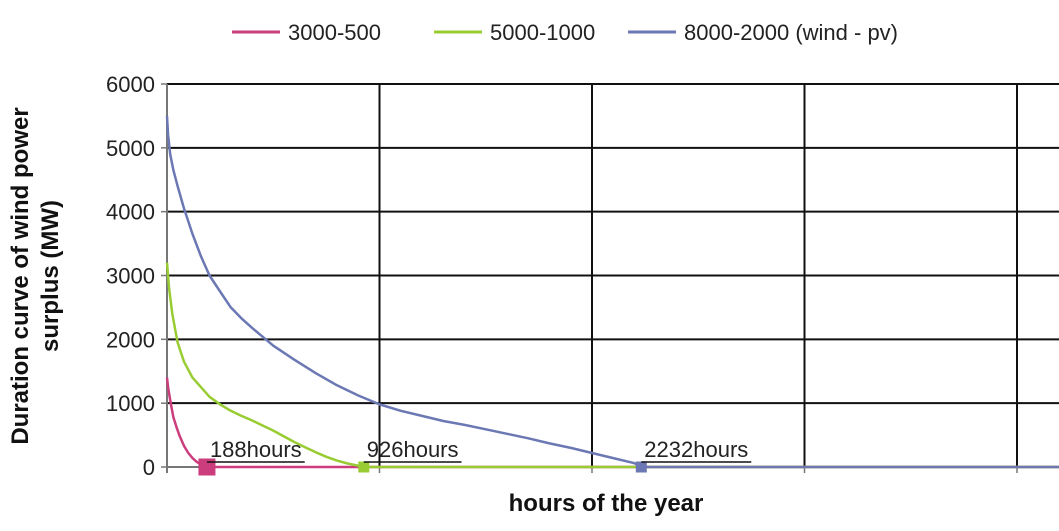 The width and height of the screenshot is (1059, 531). I want to click on legend-label: 5000-1000, so click(542, 32).